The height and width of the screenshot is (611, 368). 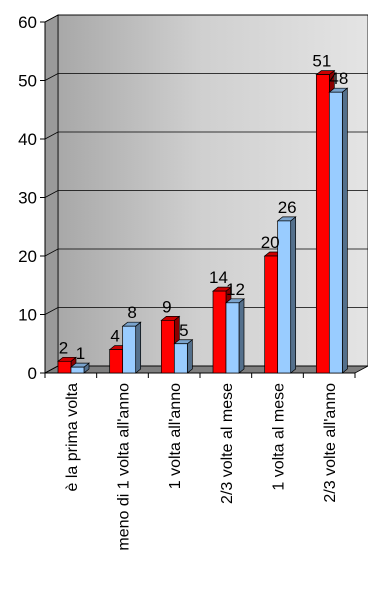 I want to click on y-tick-label: 50, so click(x=27, y=81).